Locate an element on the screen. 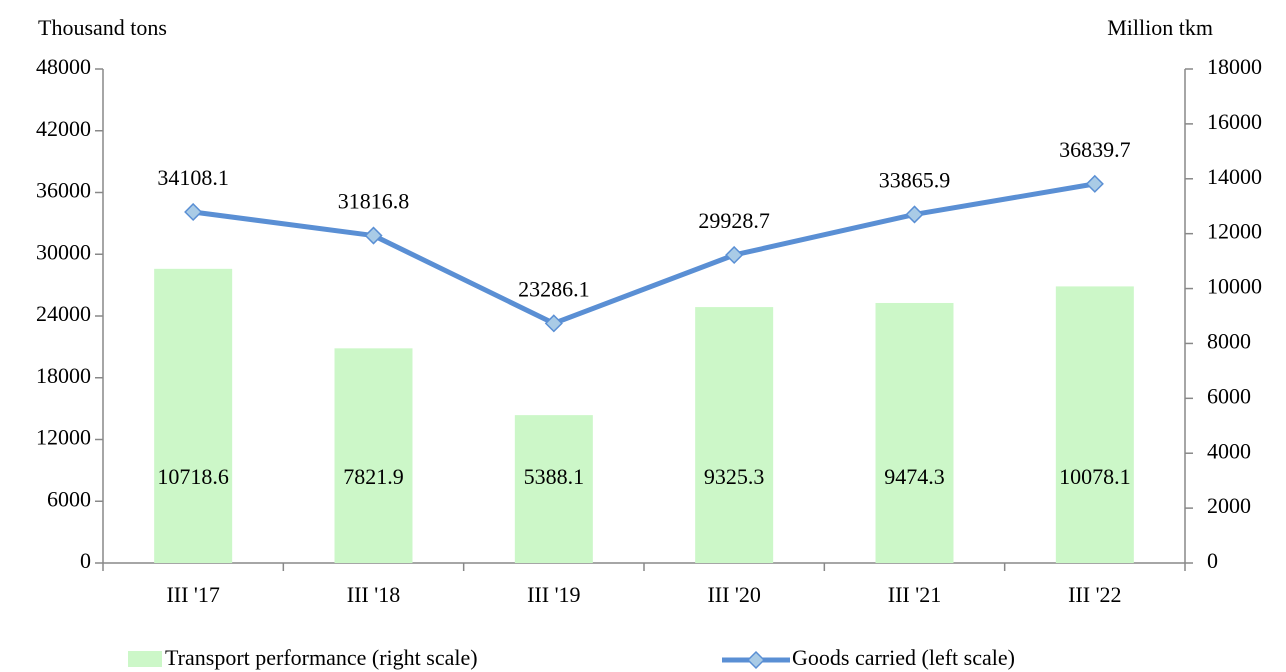  y2-tick-label: 14000 is located at coordinates (1234, 176).